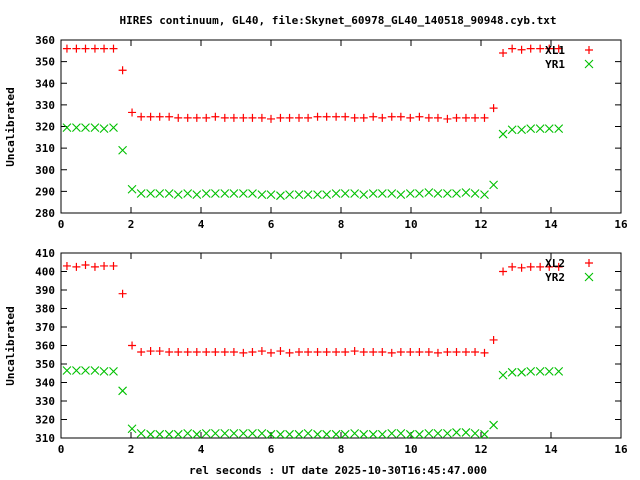 The height and width of the screenshot is (480, 640). I want to click on legend-marker-yr2, so click(589, 277).